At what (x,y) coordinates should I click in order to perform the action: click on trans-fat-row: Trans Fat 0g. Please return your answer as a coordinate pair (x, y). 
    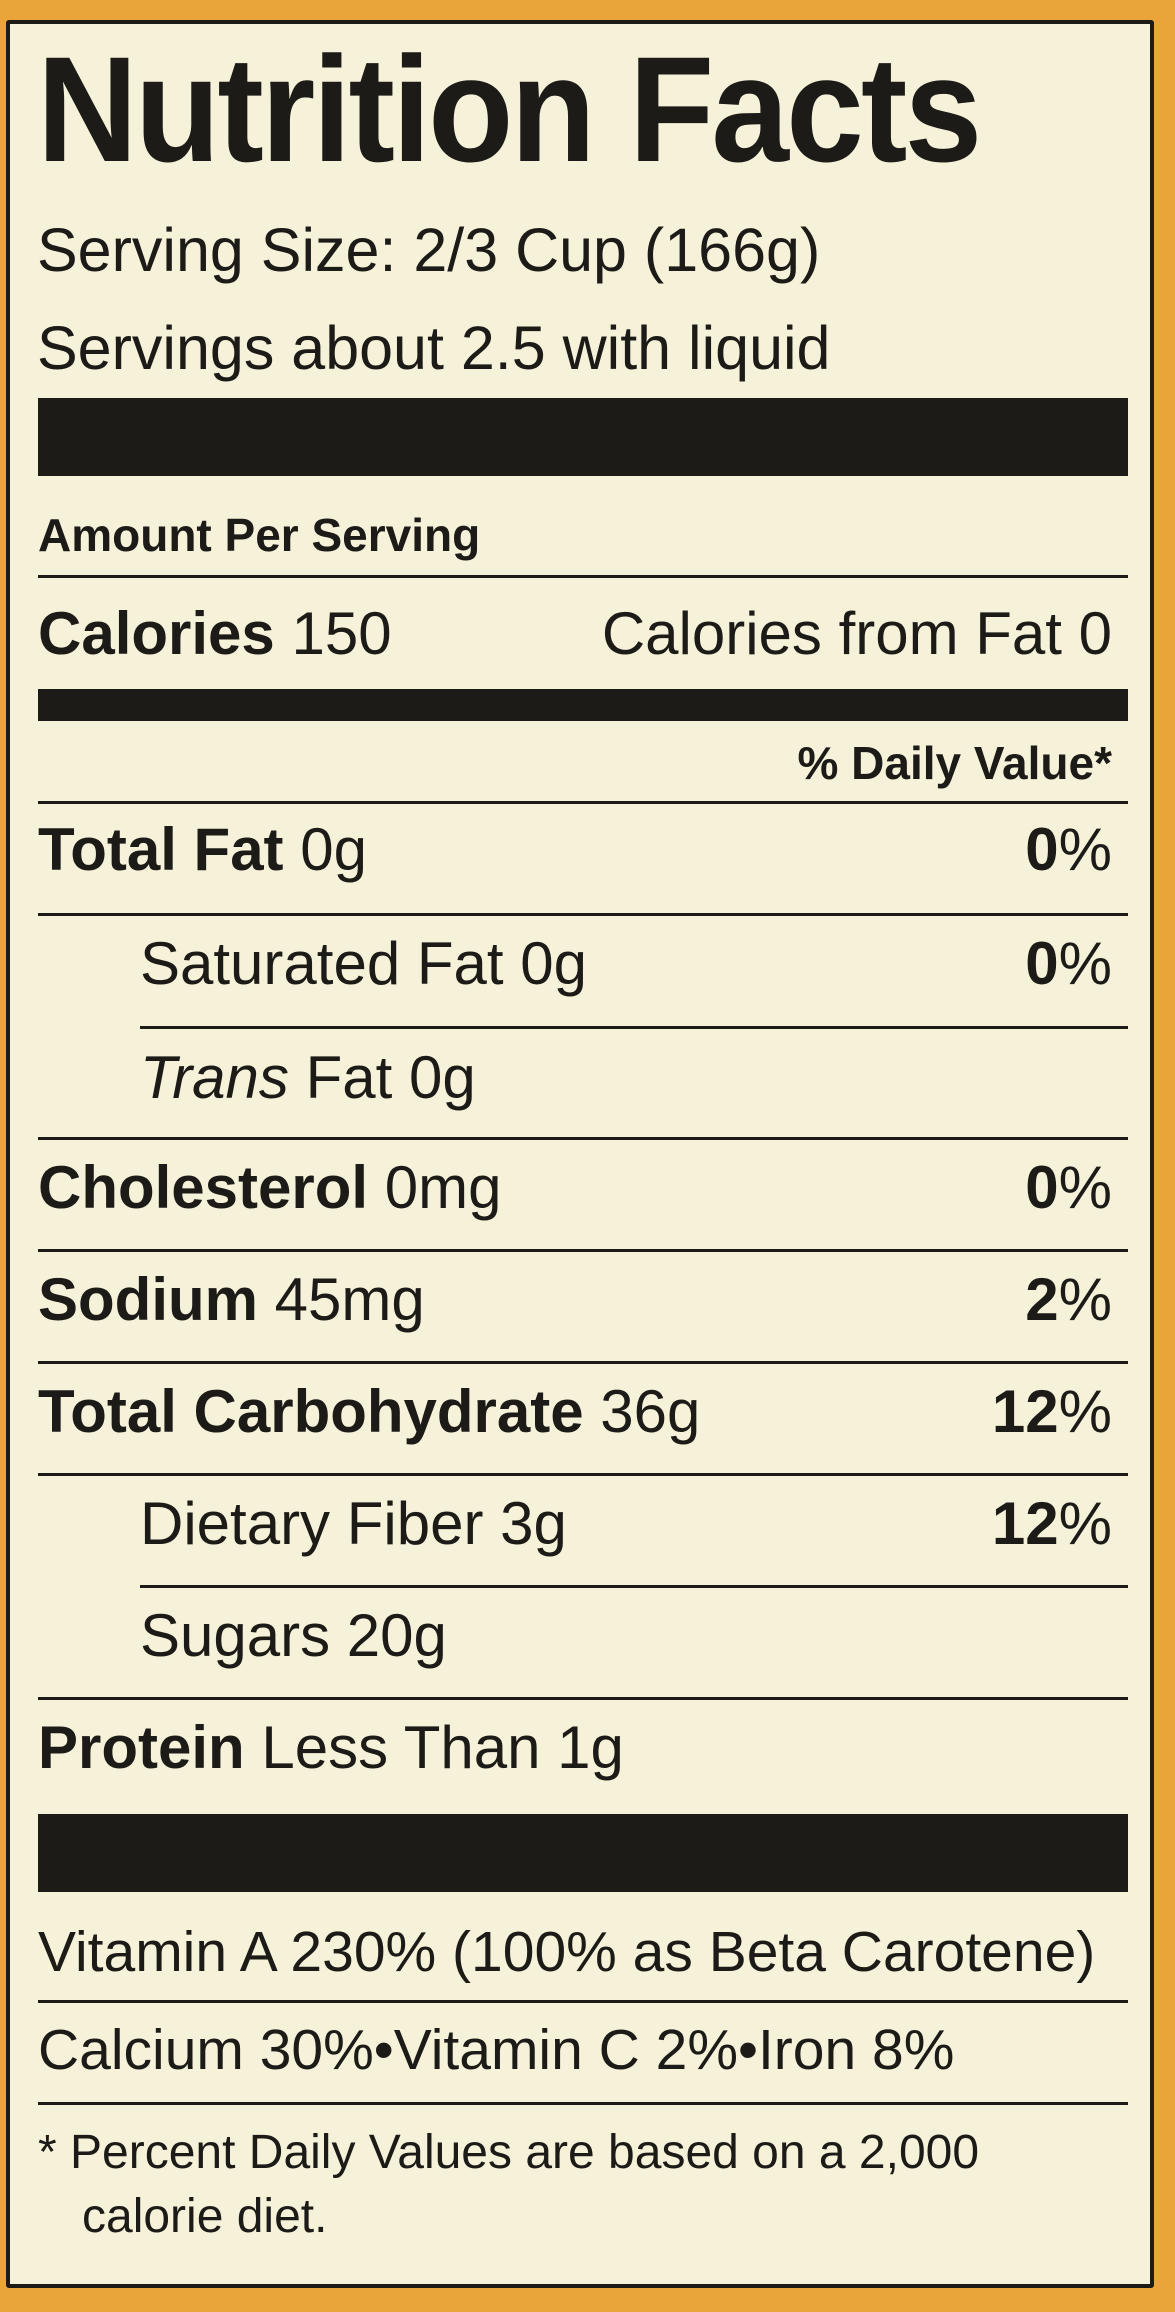
    Looking at the image, I should click on (308, 1077).